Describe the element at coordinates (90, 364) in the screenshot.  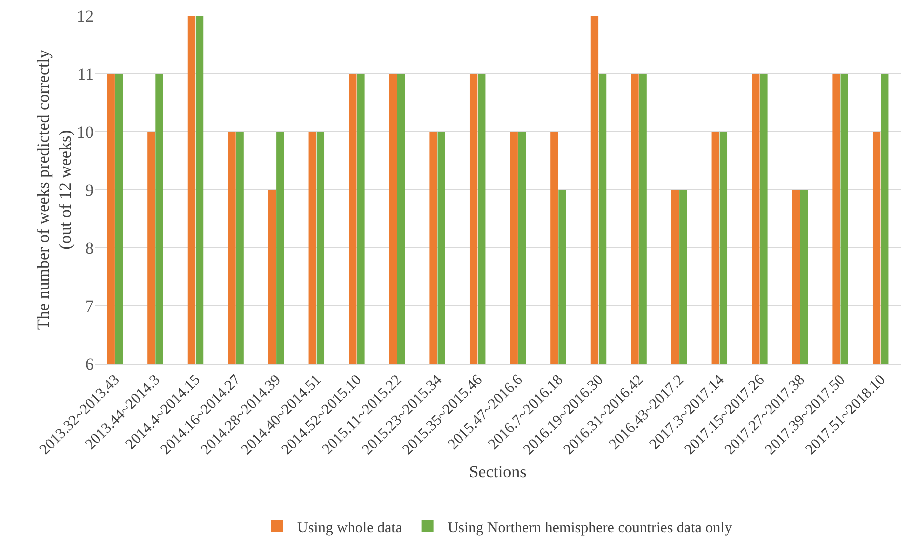
I see `y-tick-label: 6` at that location.